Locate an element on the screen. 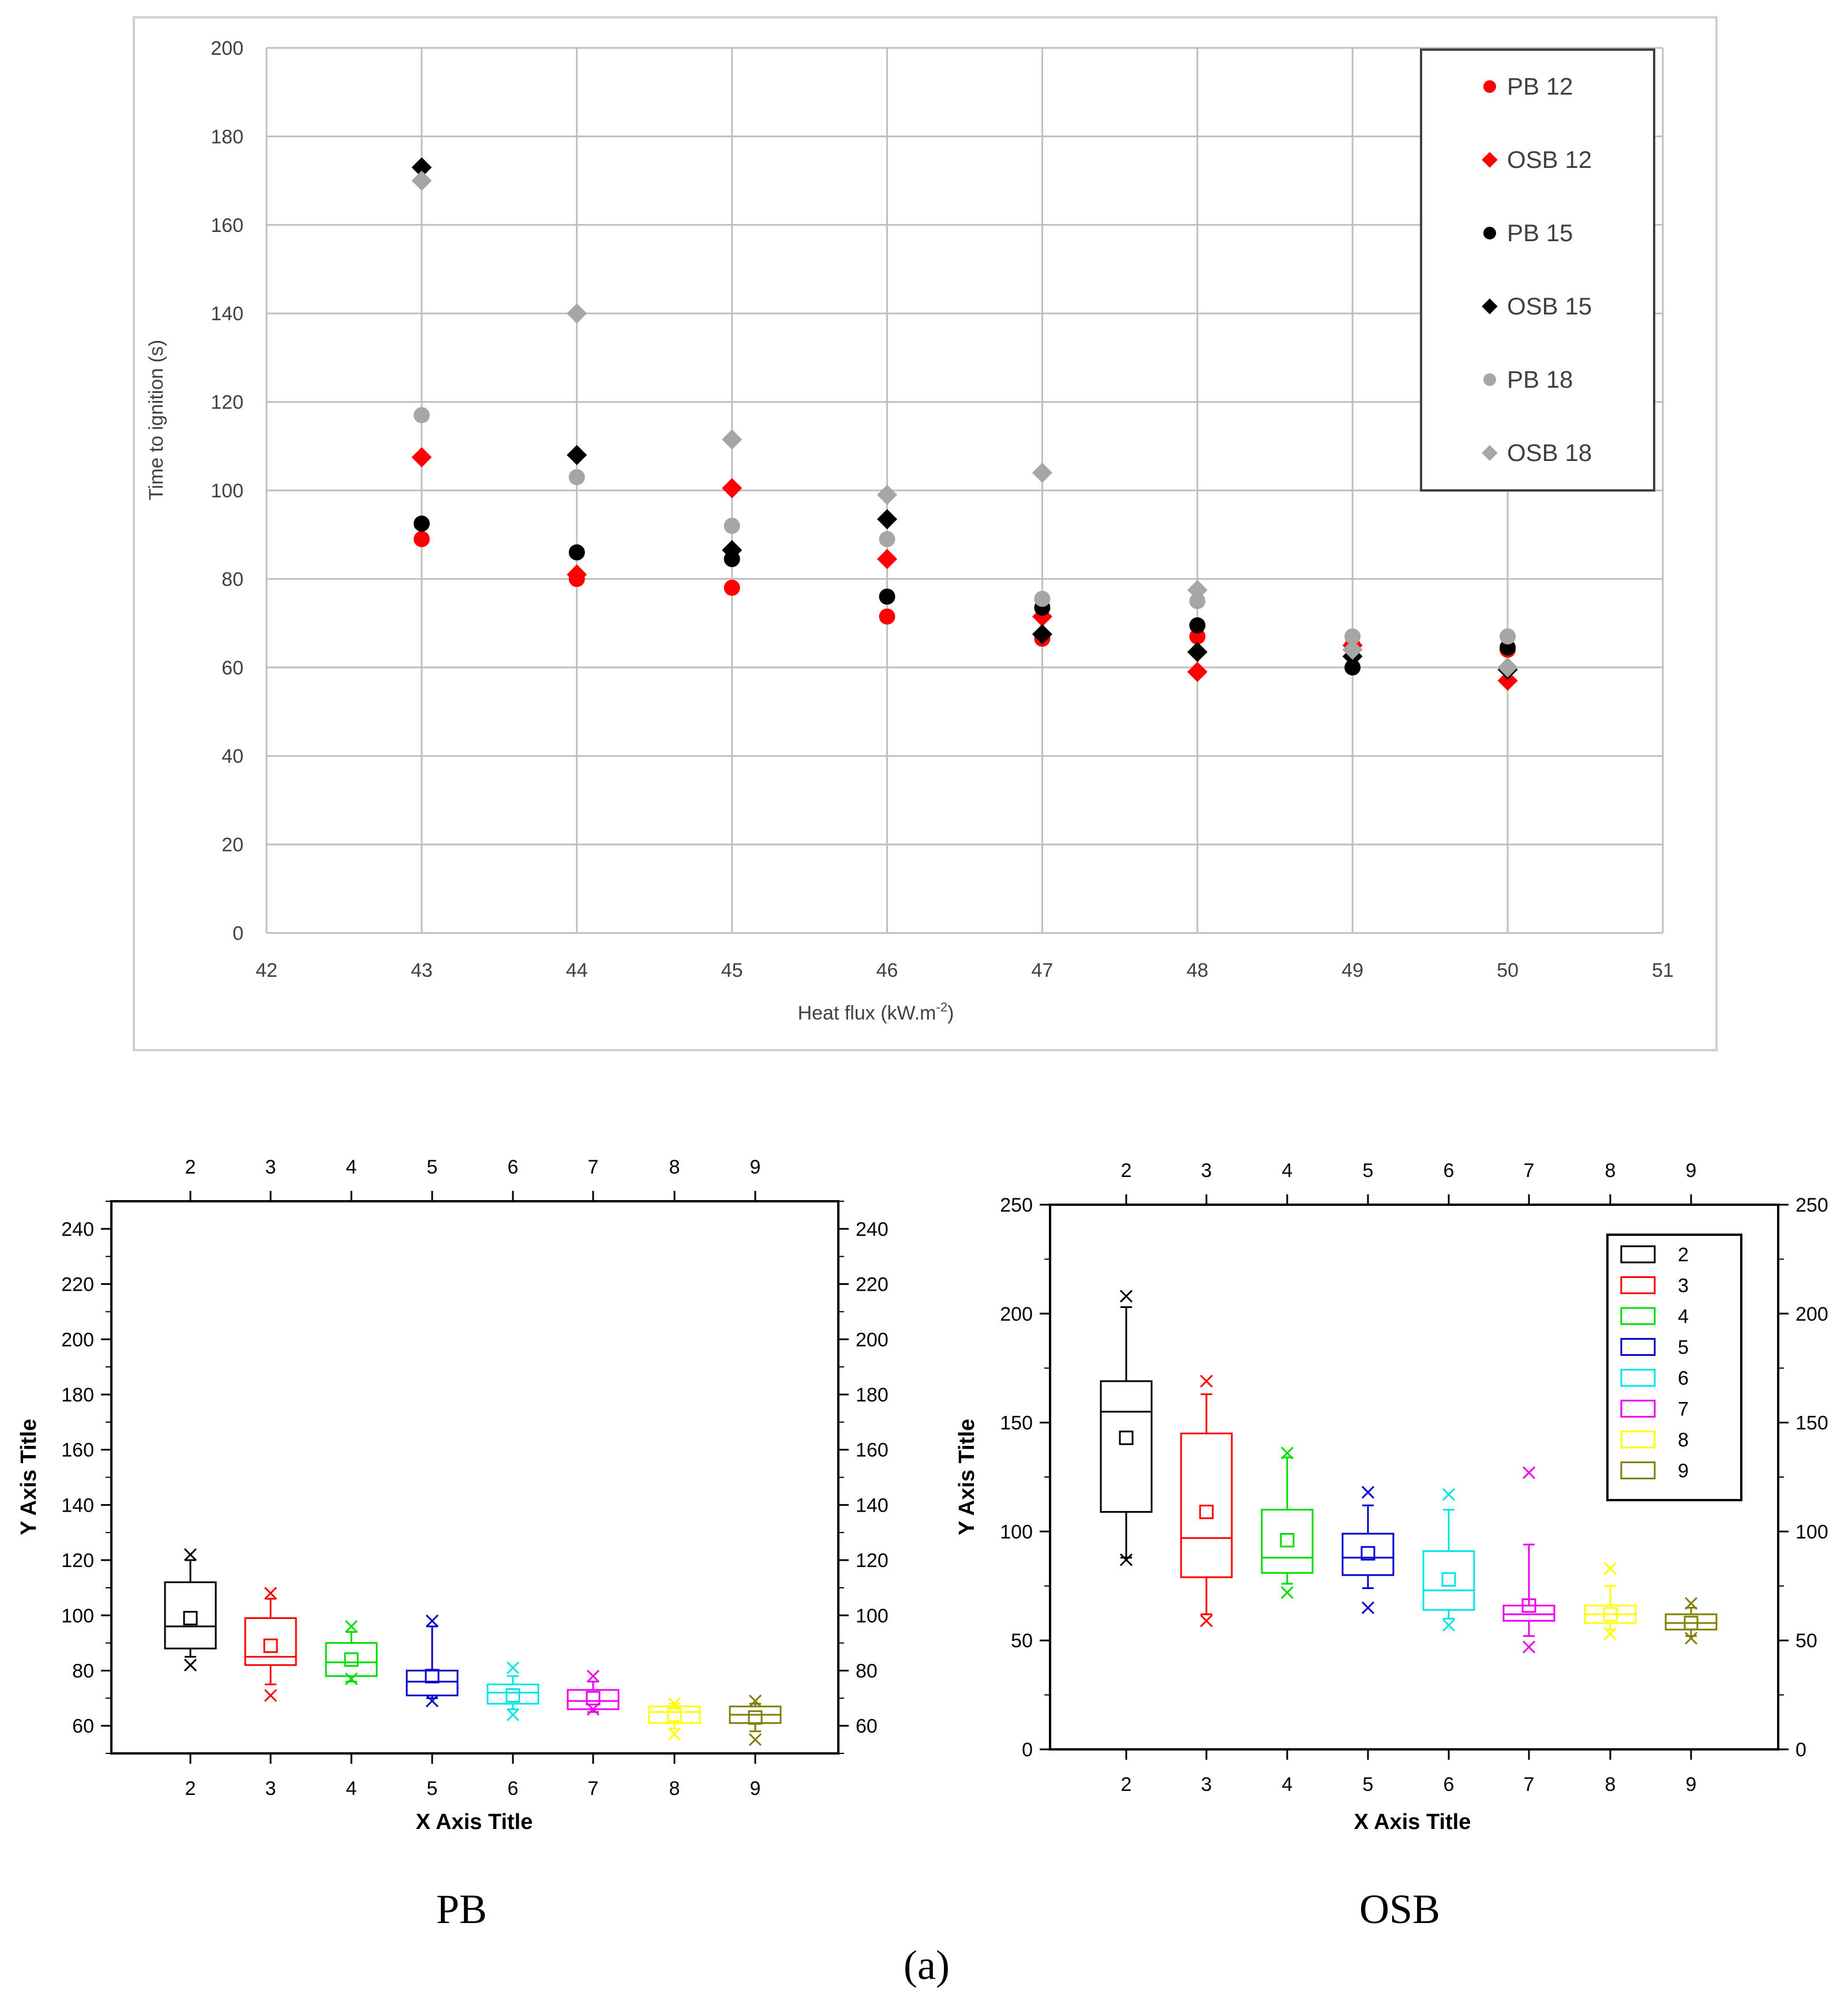 The height and width of the screenshot is (1994, 1848). scatter-legend: PB 12 OSB 12 PB 15 OSB 15 PB 18 OSB 18 is located at coordinates (1537, 270).